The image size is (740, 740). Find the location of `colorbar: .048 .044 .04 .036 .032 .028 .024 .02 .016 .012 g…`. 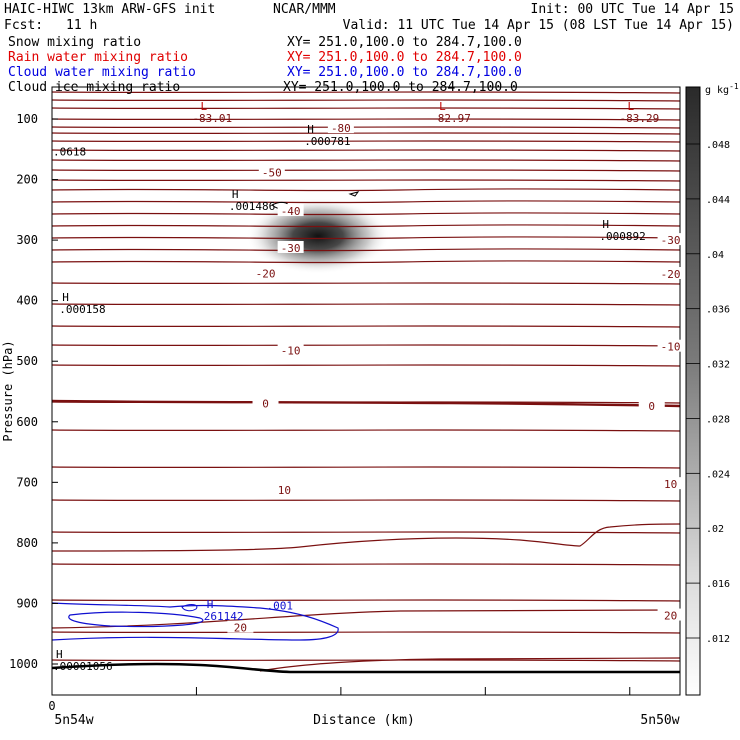

colorbar: .048 .044 .04 .036 .032 .028 .024 .02 .016 .012 g… is located at coordinates (712, 389).